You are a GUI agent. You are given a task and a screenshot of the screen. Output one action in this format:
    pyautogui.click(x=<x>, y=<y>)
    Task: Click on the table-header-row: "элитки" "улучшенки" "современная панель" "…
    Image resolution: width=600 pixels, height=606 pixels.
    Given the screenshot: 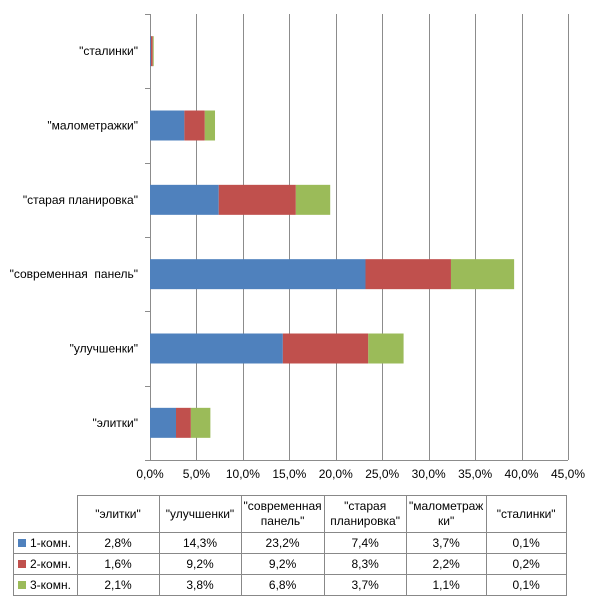 What is the action you would take?
    pyautogui.click(x=290, y=514)
    